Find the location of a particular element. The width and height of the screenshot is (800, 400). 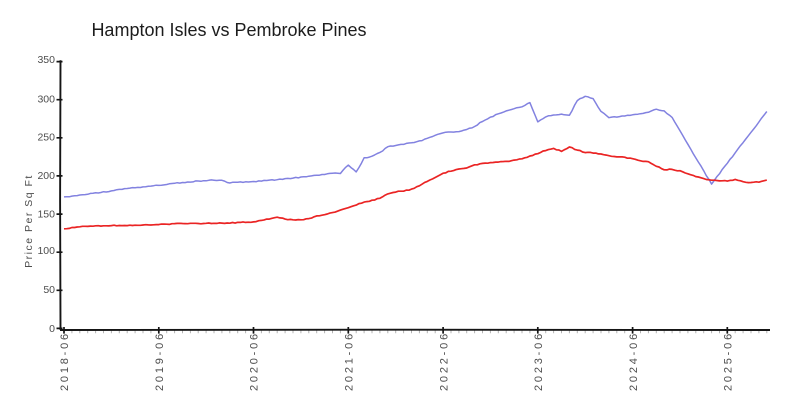

svg-text: 300 is located at coordinates (46, 99).